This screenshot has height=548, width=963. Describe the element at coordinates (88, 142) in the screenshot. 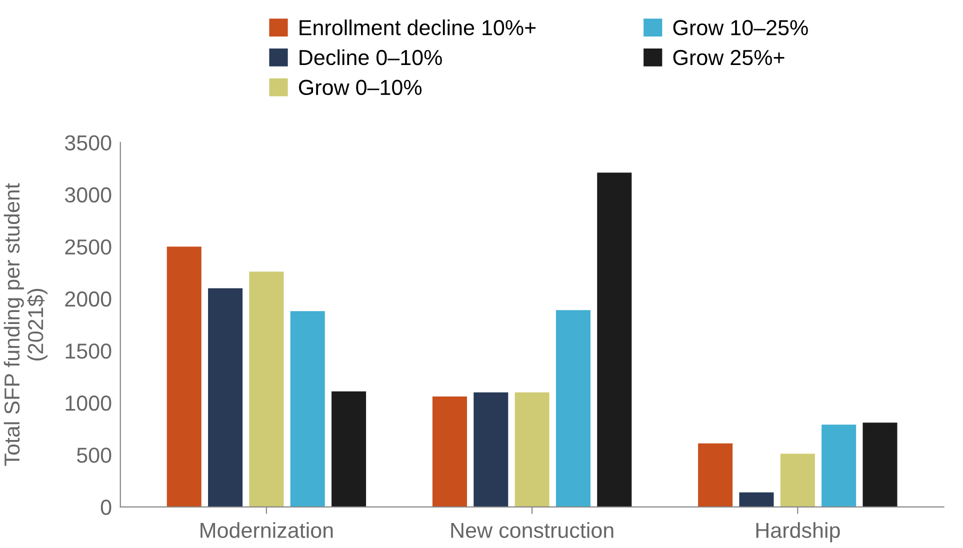

I see `y-tick-label: 3500` at that location.